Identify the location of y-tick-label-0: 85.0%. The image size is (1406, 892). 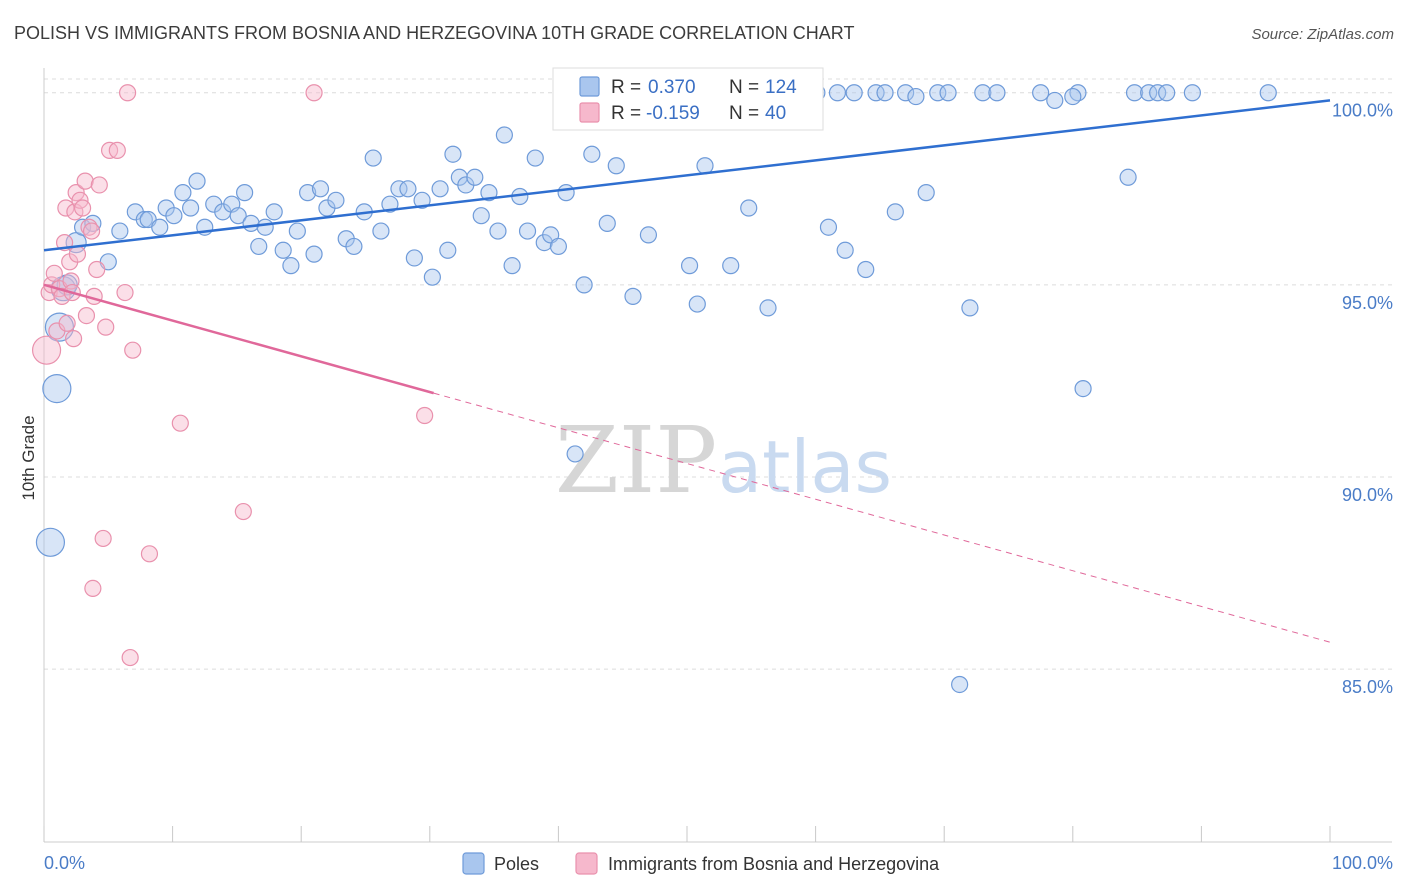
(1367, 687).